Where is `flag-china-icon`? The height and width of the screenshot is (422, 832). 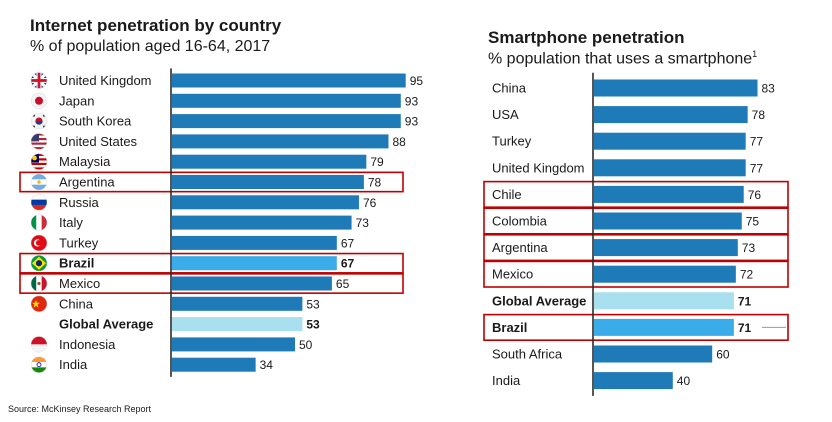
flag-china-icon is located at coordinates (39, 303).